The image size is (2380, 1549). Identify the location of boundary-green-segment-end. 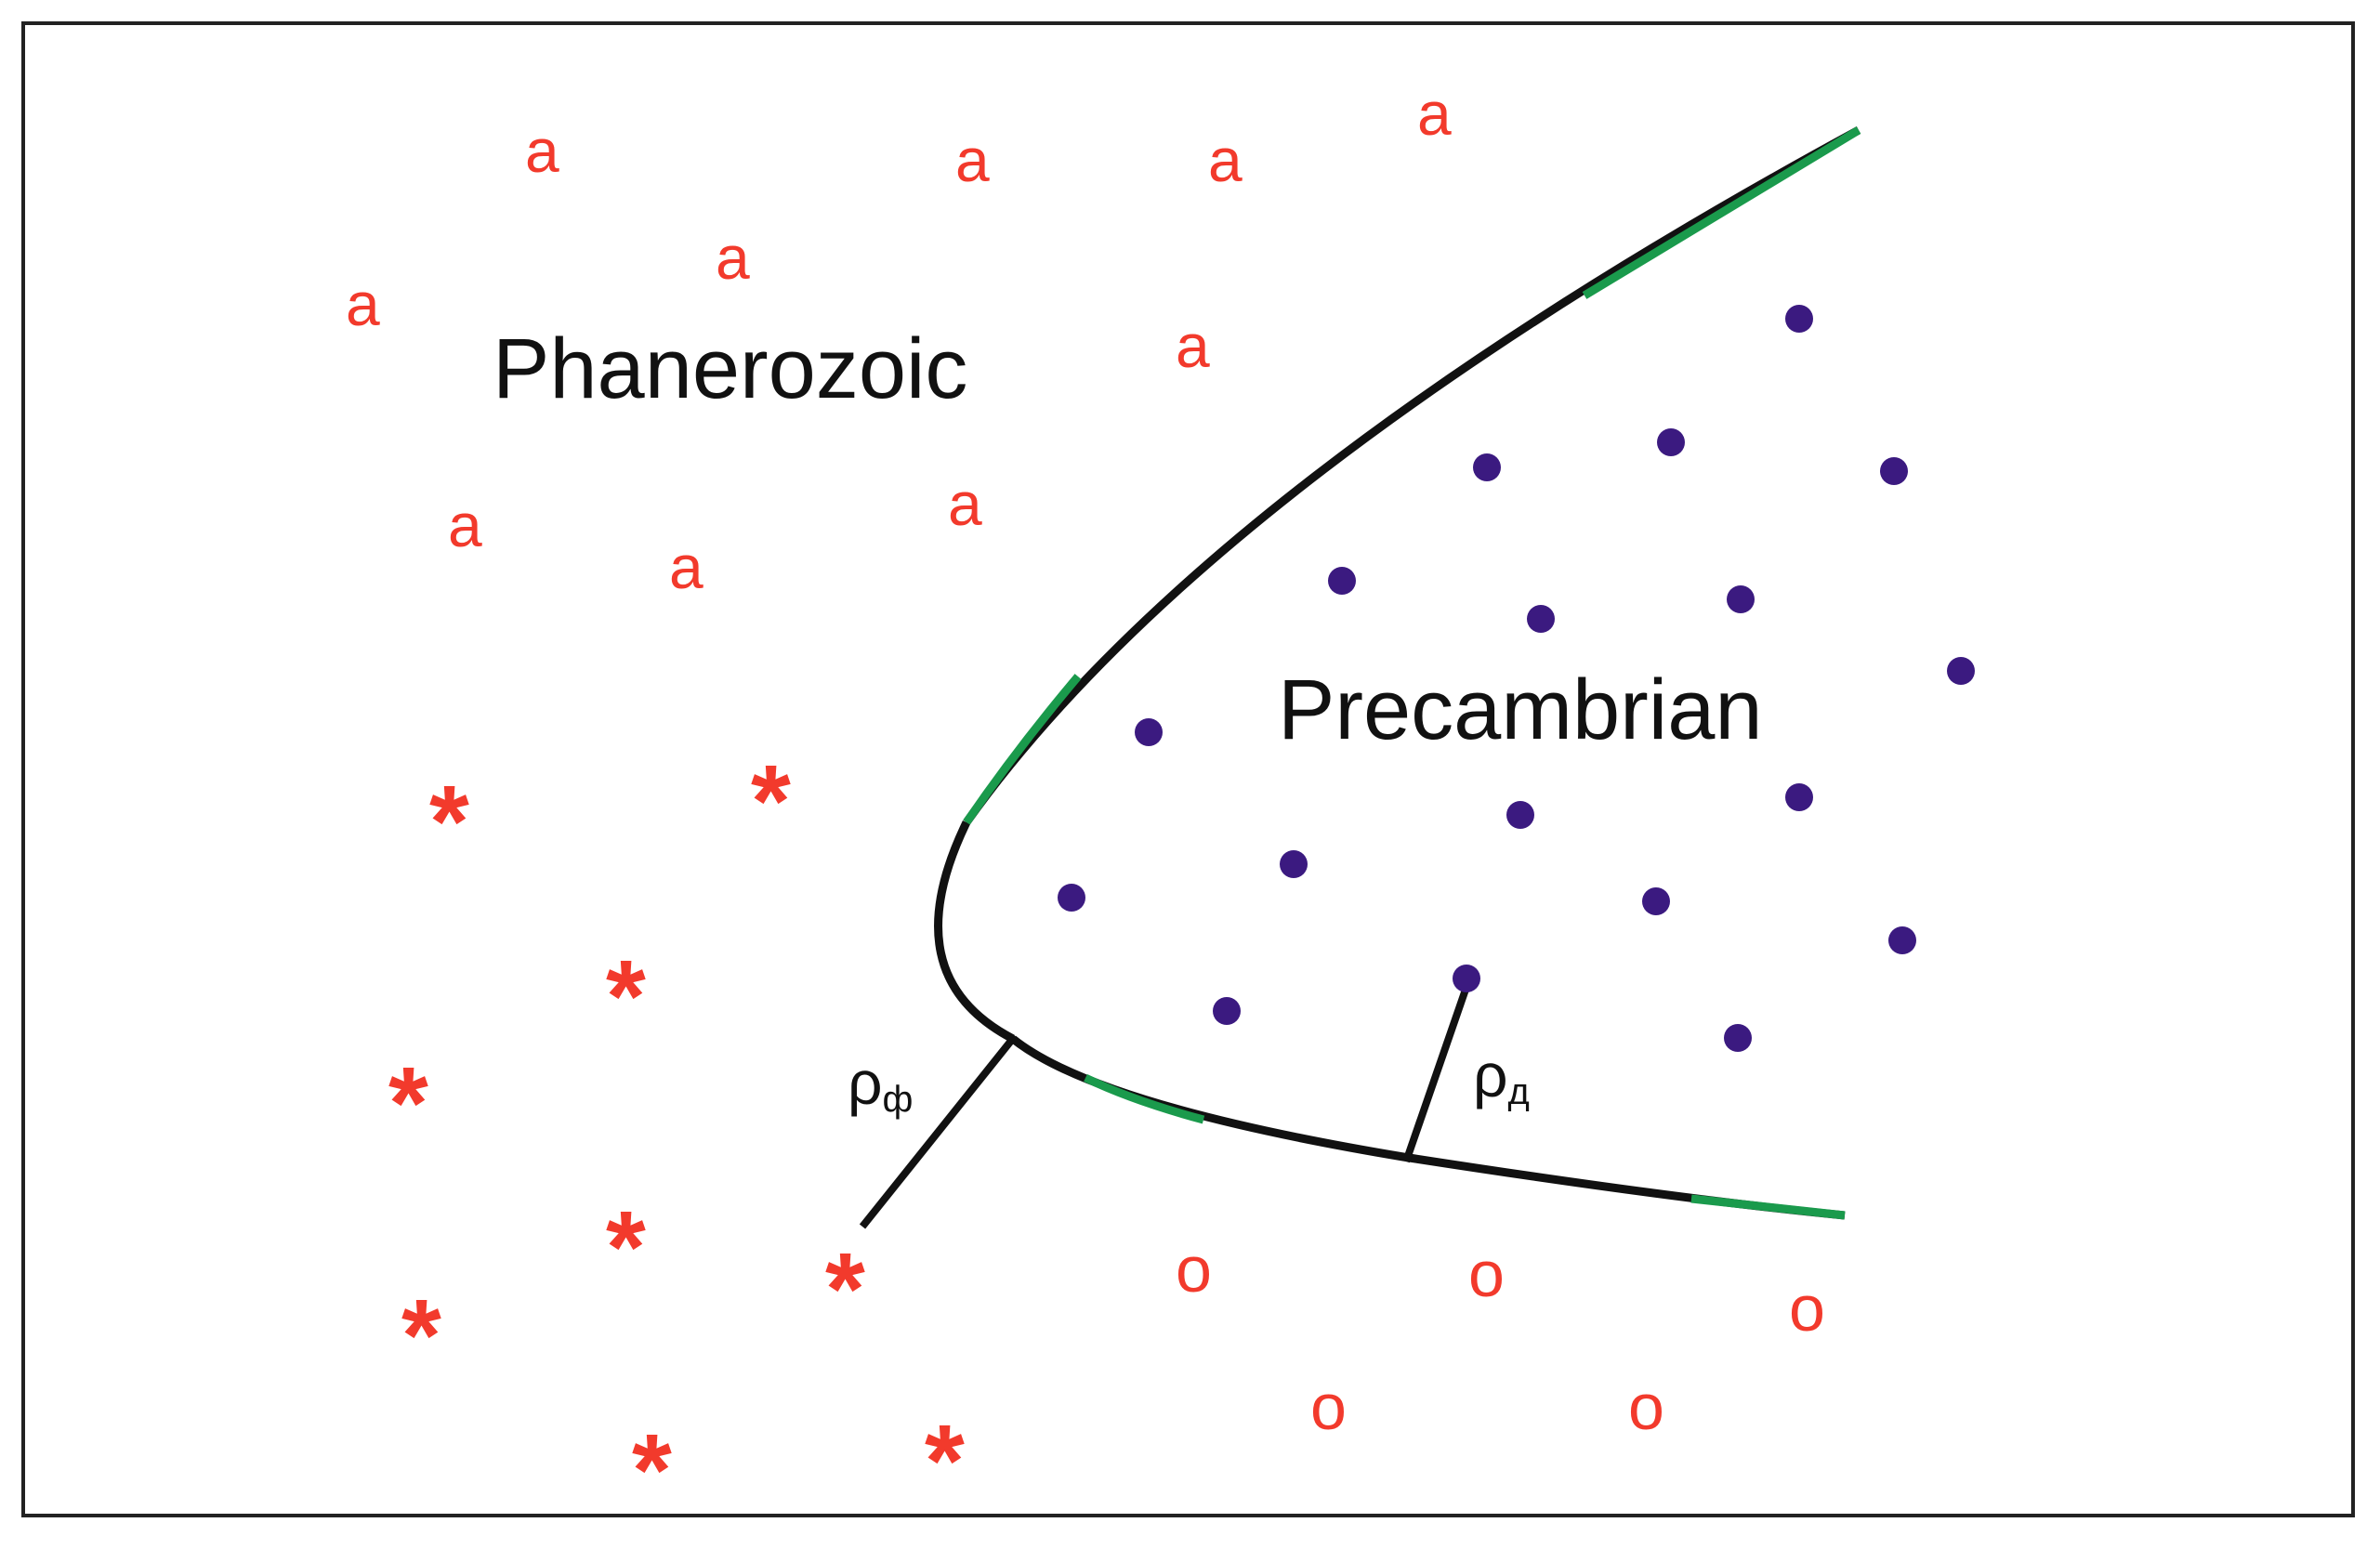
(1768, 1207).